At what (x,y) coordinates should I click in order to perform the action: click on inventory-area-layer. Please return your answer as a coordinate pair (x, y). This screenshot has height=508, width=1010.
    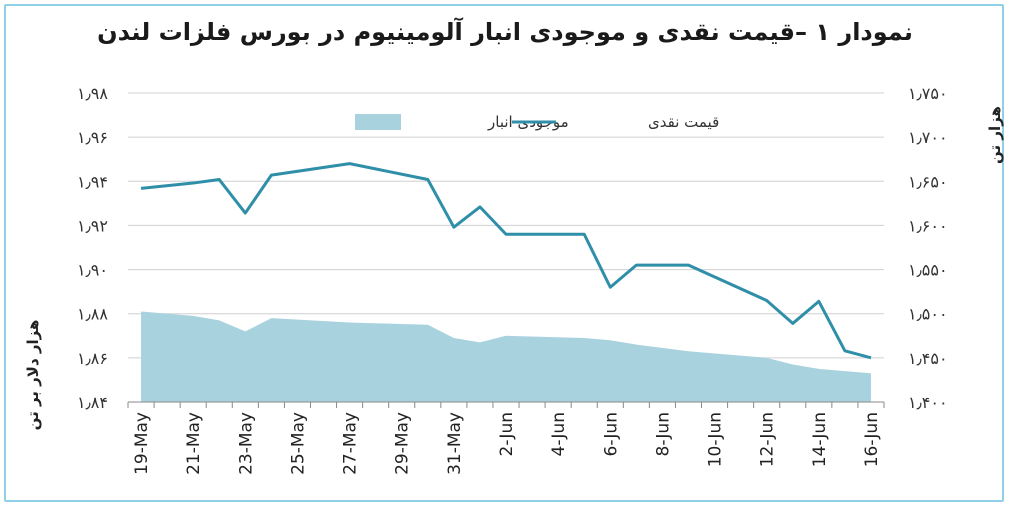
    Looking at the image, I should click on (506, 356).